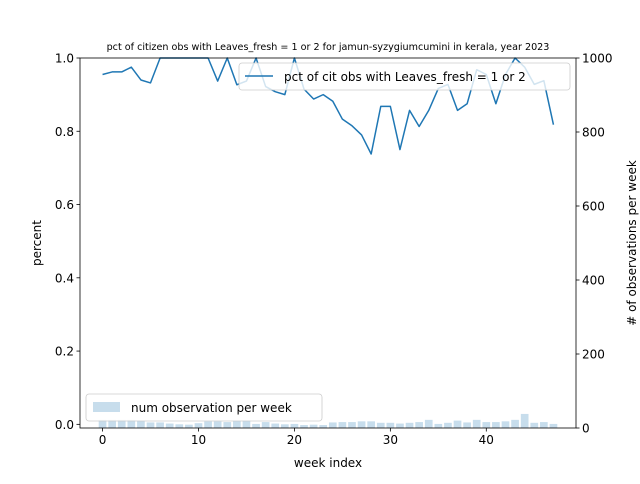 The image size is (640, 484). Describe the element at coordinates (198, 440) in the screenshot. I see `x-tick-label: 10` at that location.